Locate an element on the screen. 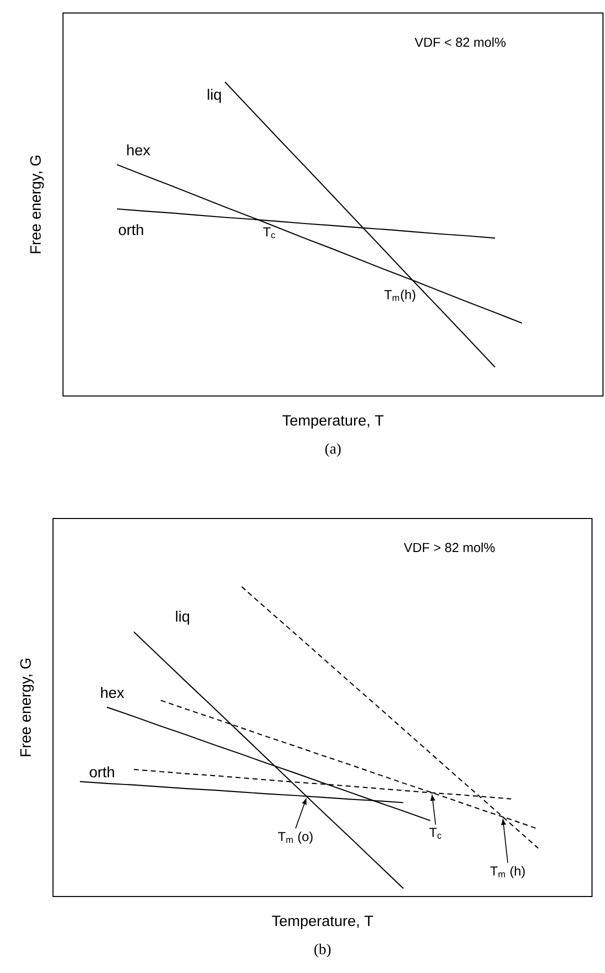 The width and height of the screenshot is (605, 973). annotation: T$_{m}$ (o) is located at coordinates (295, 838).